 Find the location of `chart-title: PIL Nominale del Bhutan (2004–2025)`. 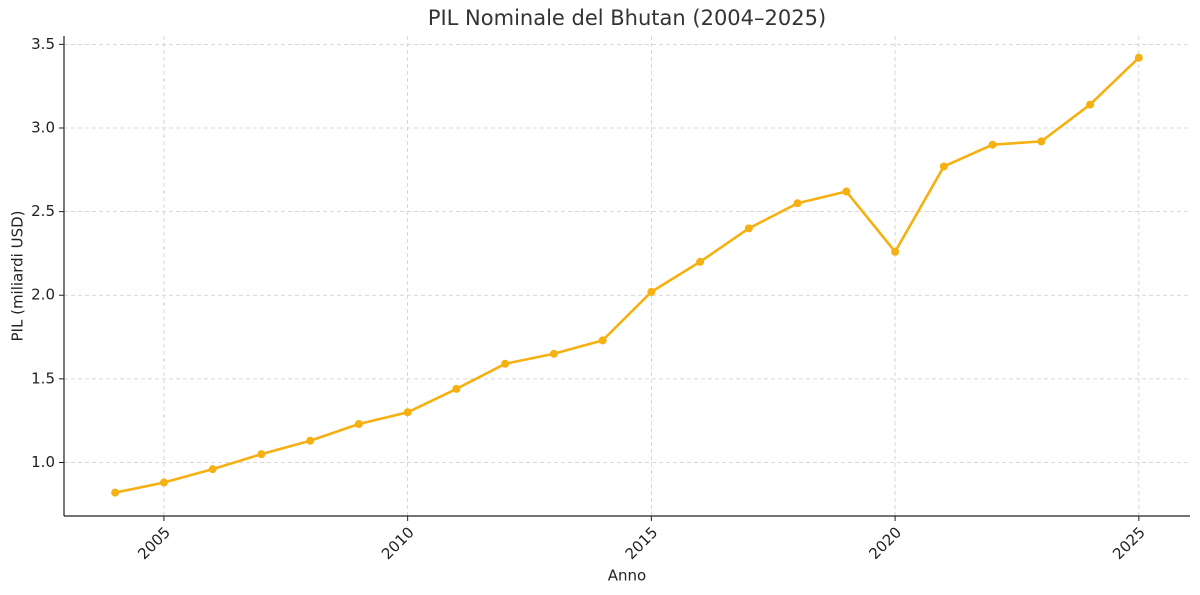

chart-title: PIL Nominale del Bhutan (2004–2025) is located at coordinates (627, 18).